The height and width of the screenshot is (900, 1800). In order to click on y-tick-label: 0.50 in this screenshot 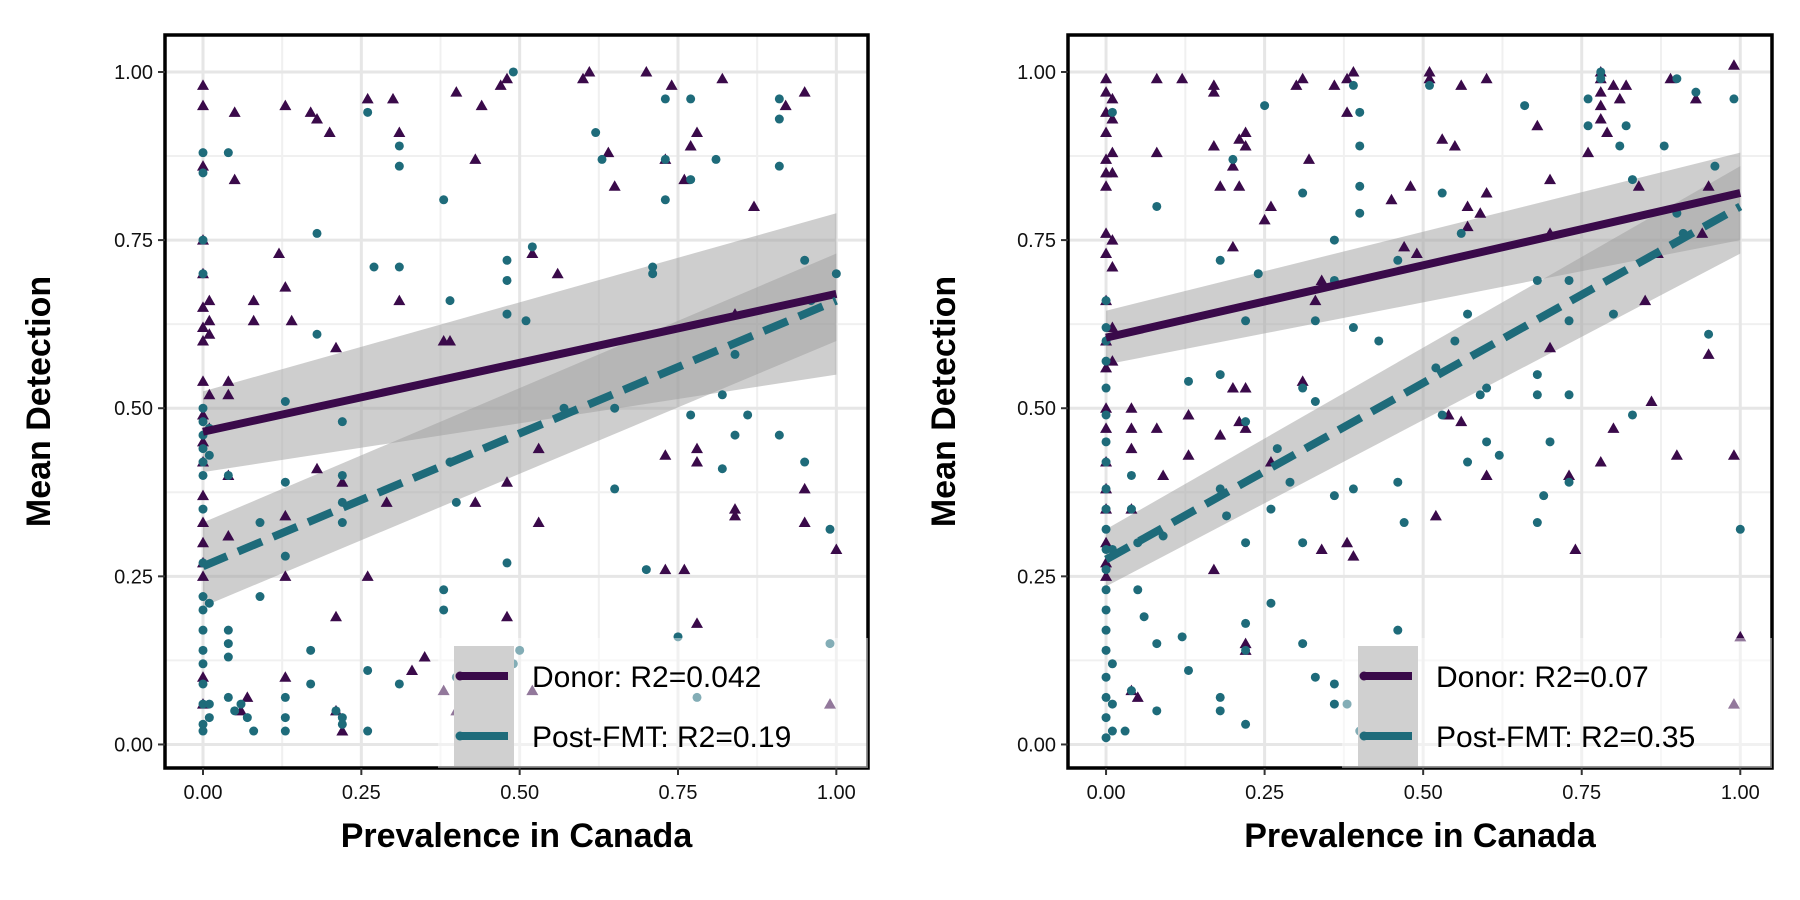, I will do `click(133, 409)`.